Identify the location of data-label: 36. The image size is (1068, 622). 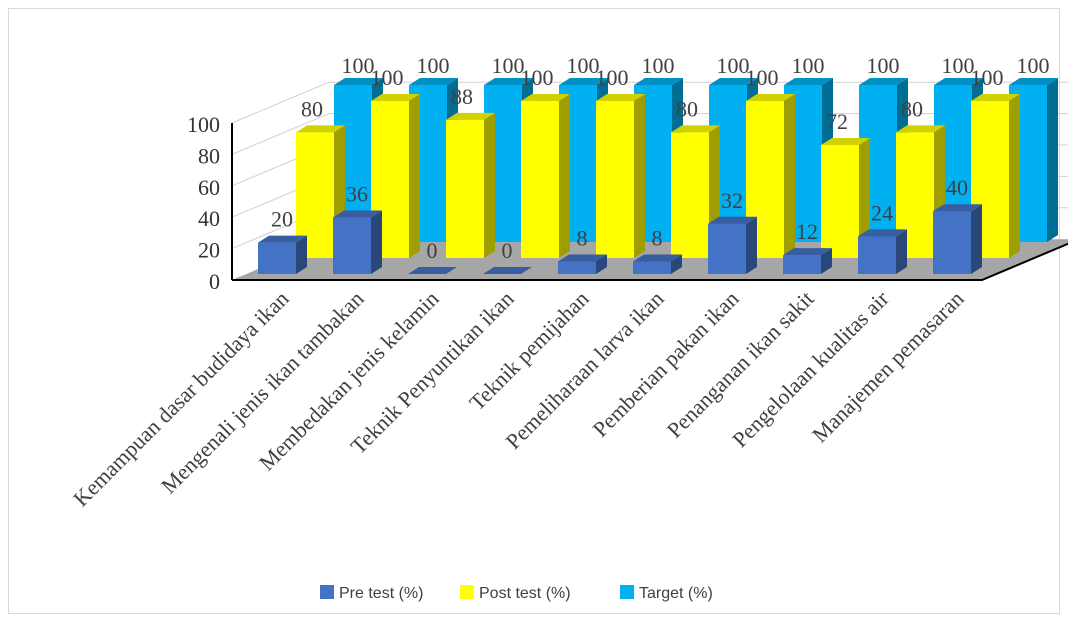
(357, 193).